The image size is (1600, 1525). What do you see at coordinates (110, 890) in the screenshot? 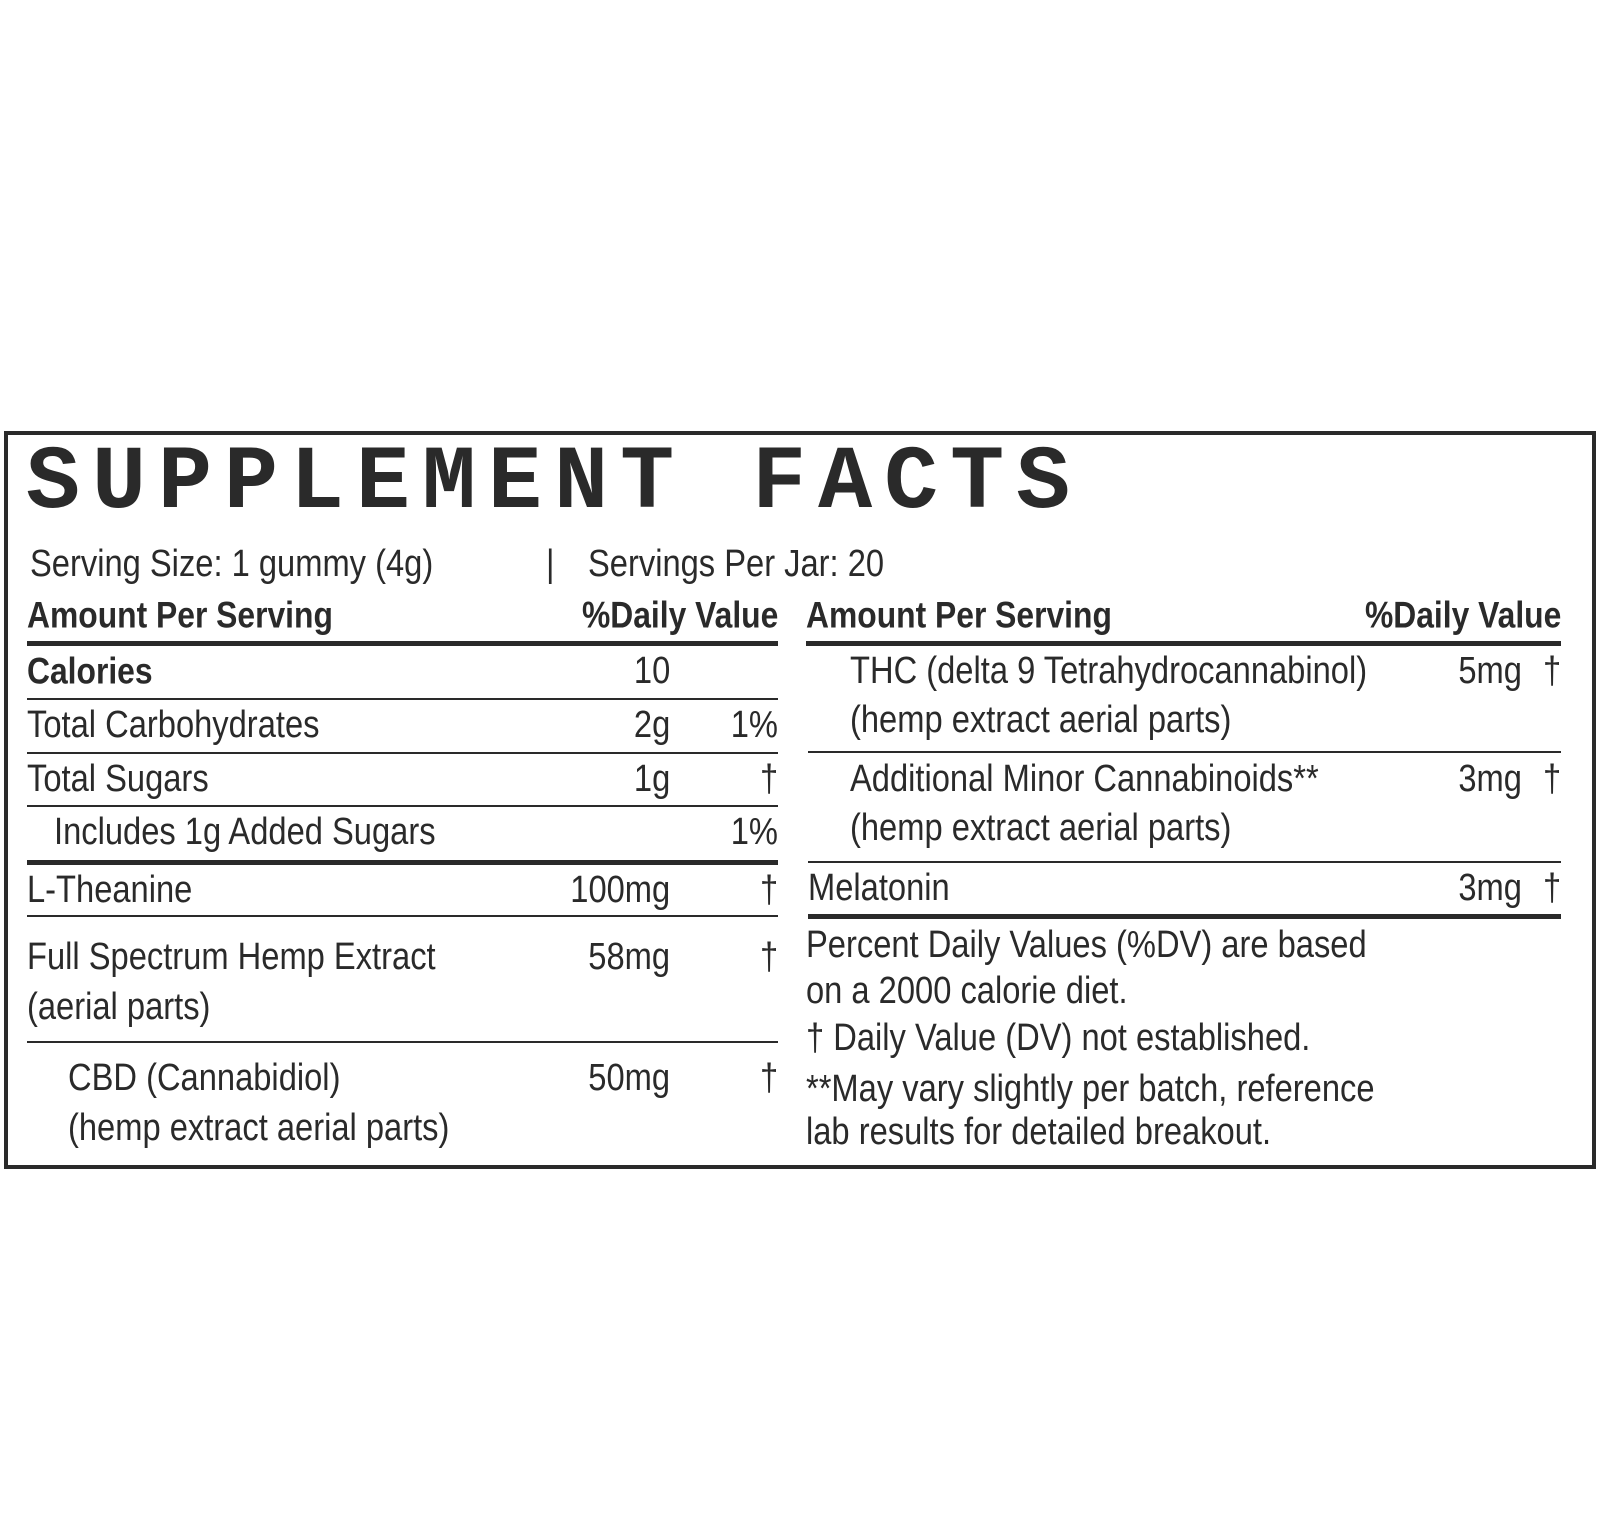
I see `row-name: L-Theanine` at bounding box center [110, 890].